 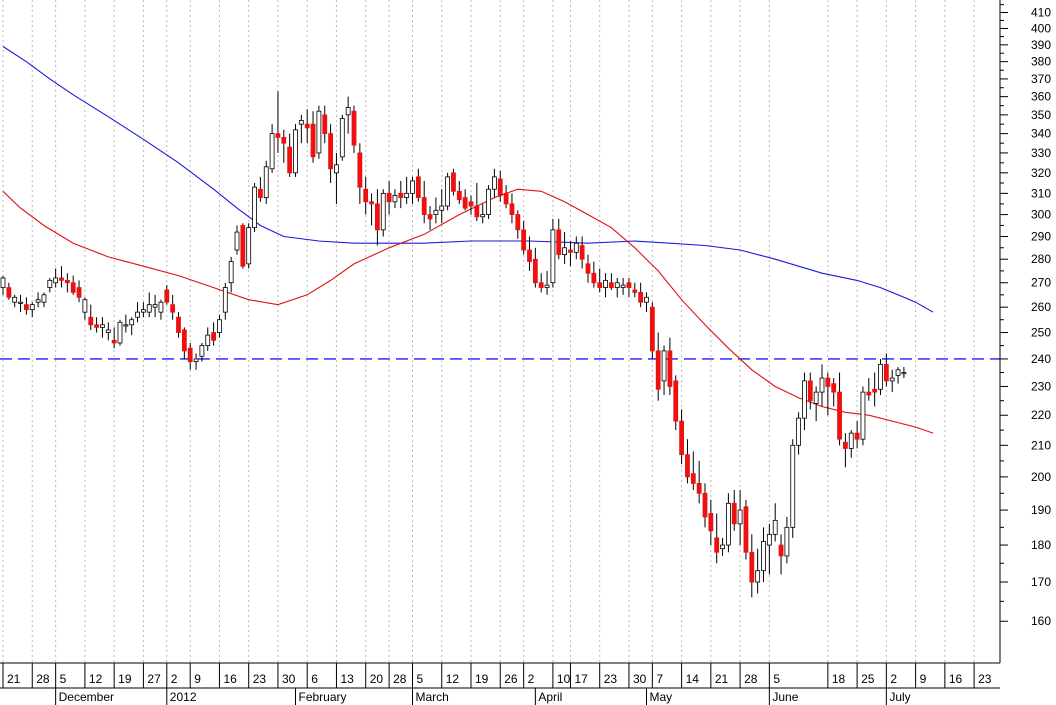 I want to click on y-tick-label: 180, so click(x=1041, y=545).